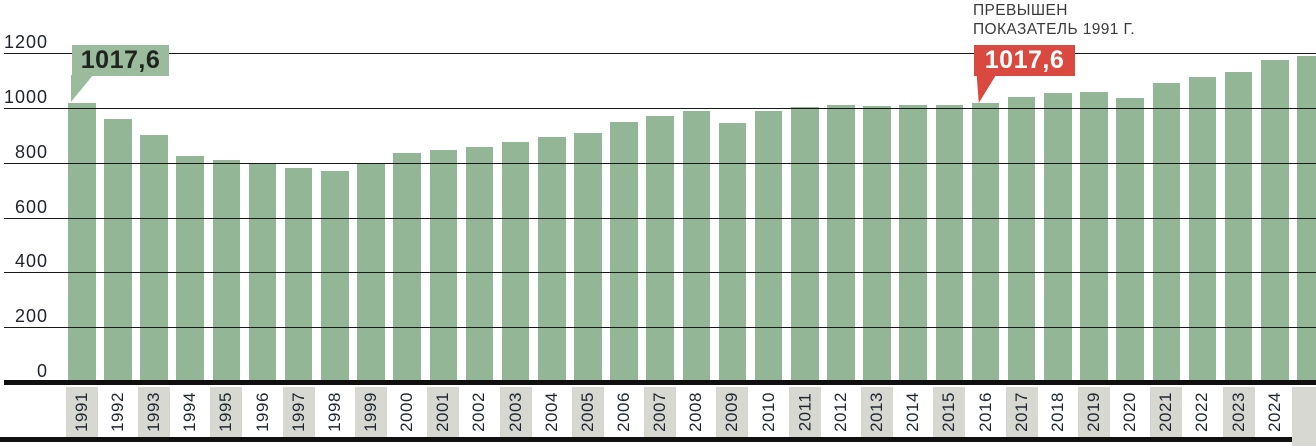  I want to click on year-label-box: 2017, so click(1021, 412).